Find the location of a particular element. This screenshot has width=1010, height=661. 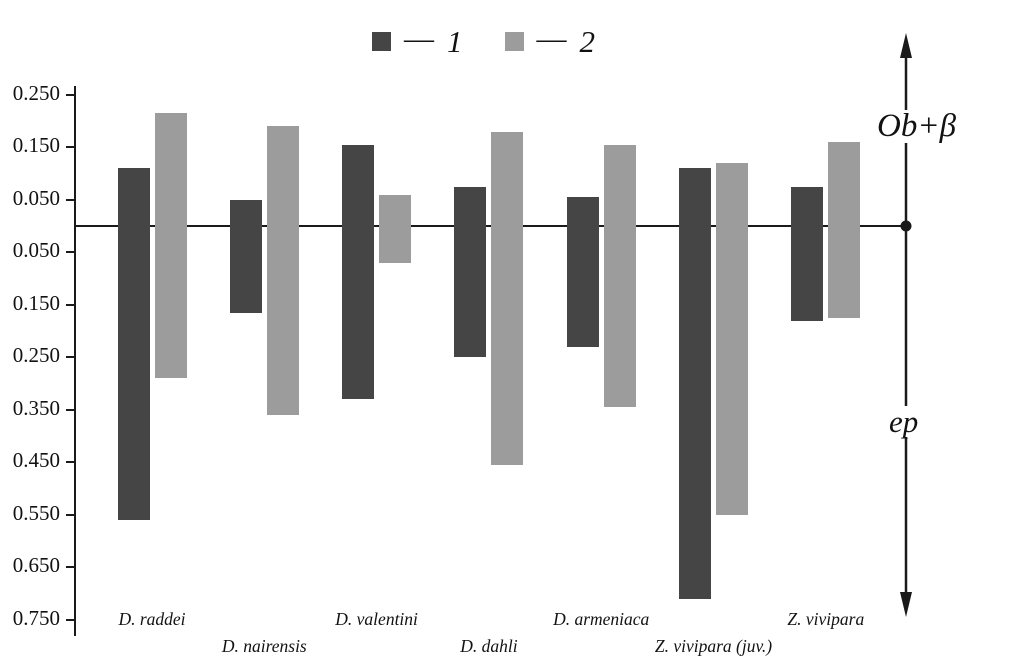

region-label-ob-beta: Ob+β is located at coordinates (917, 126).